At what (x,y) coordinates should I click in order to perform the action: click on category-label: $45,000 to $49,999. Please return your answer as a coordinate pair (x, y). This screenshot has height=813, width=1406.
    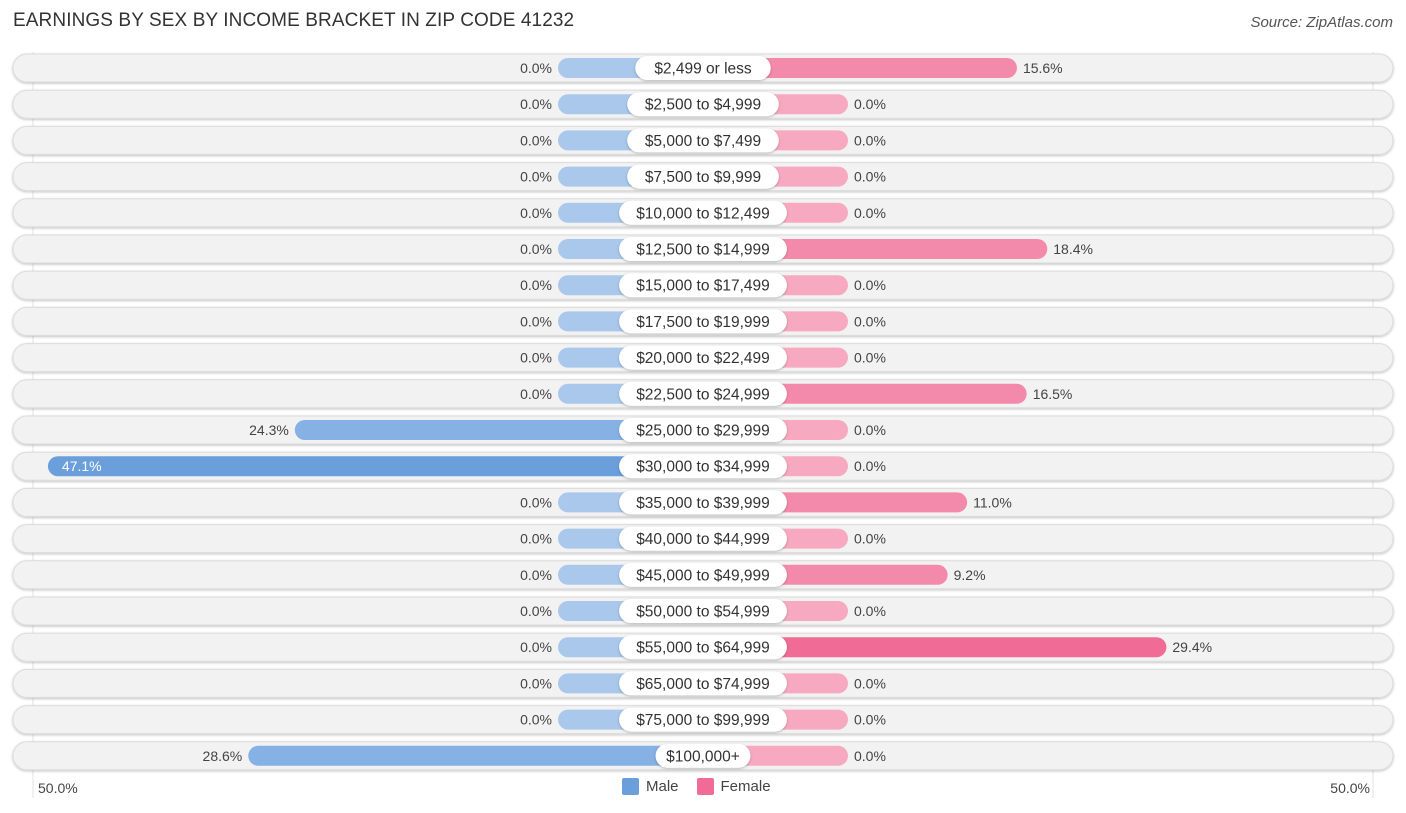
    Looking at the image, I should click on (703, 575).